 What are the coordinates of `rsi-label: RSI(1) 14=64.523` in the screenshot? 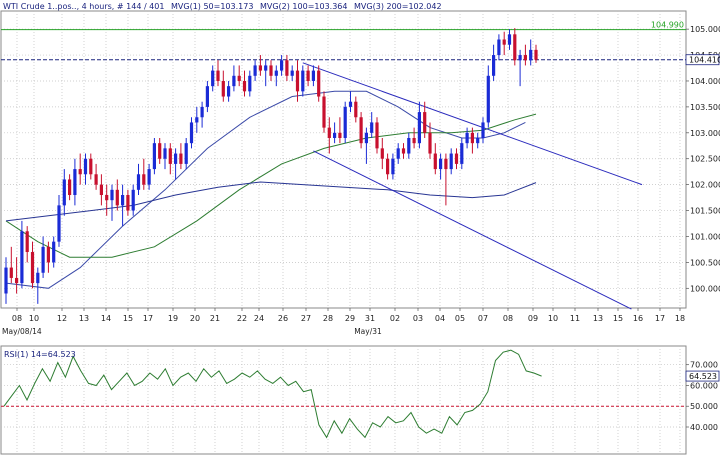 It's located at (40, 354).